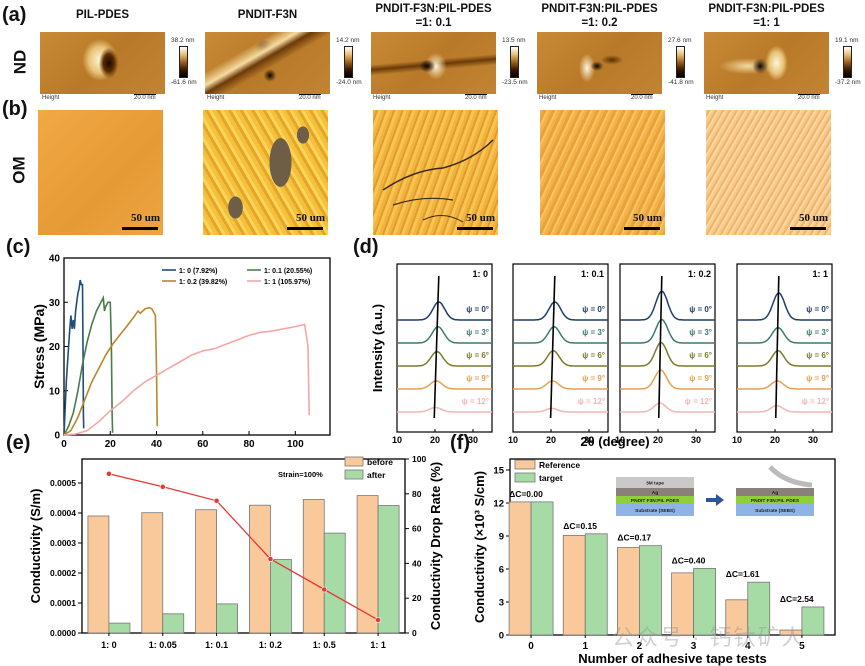 The height and width of the screenshot is (666, 865). Describe the element at coordinates (198, 271) in the screenshot. I see `legend-label: 1: 0 (7.92%)` at that location.